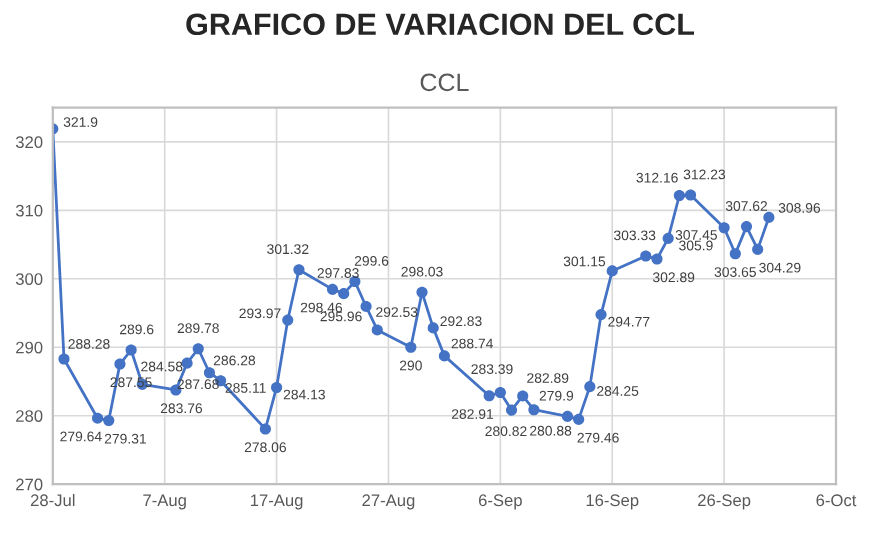  What do you see at coordinates (440, 24) in the screenshot?
I see `chart-title: GRAFICO DE VARIACION DEL CCL` at bounding box center [440, 24].